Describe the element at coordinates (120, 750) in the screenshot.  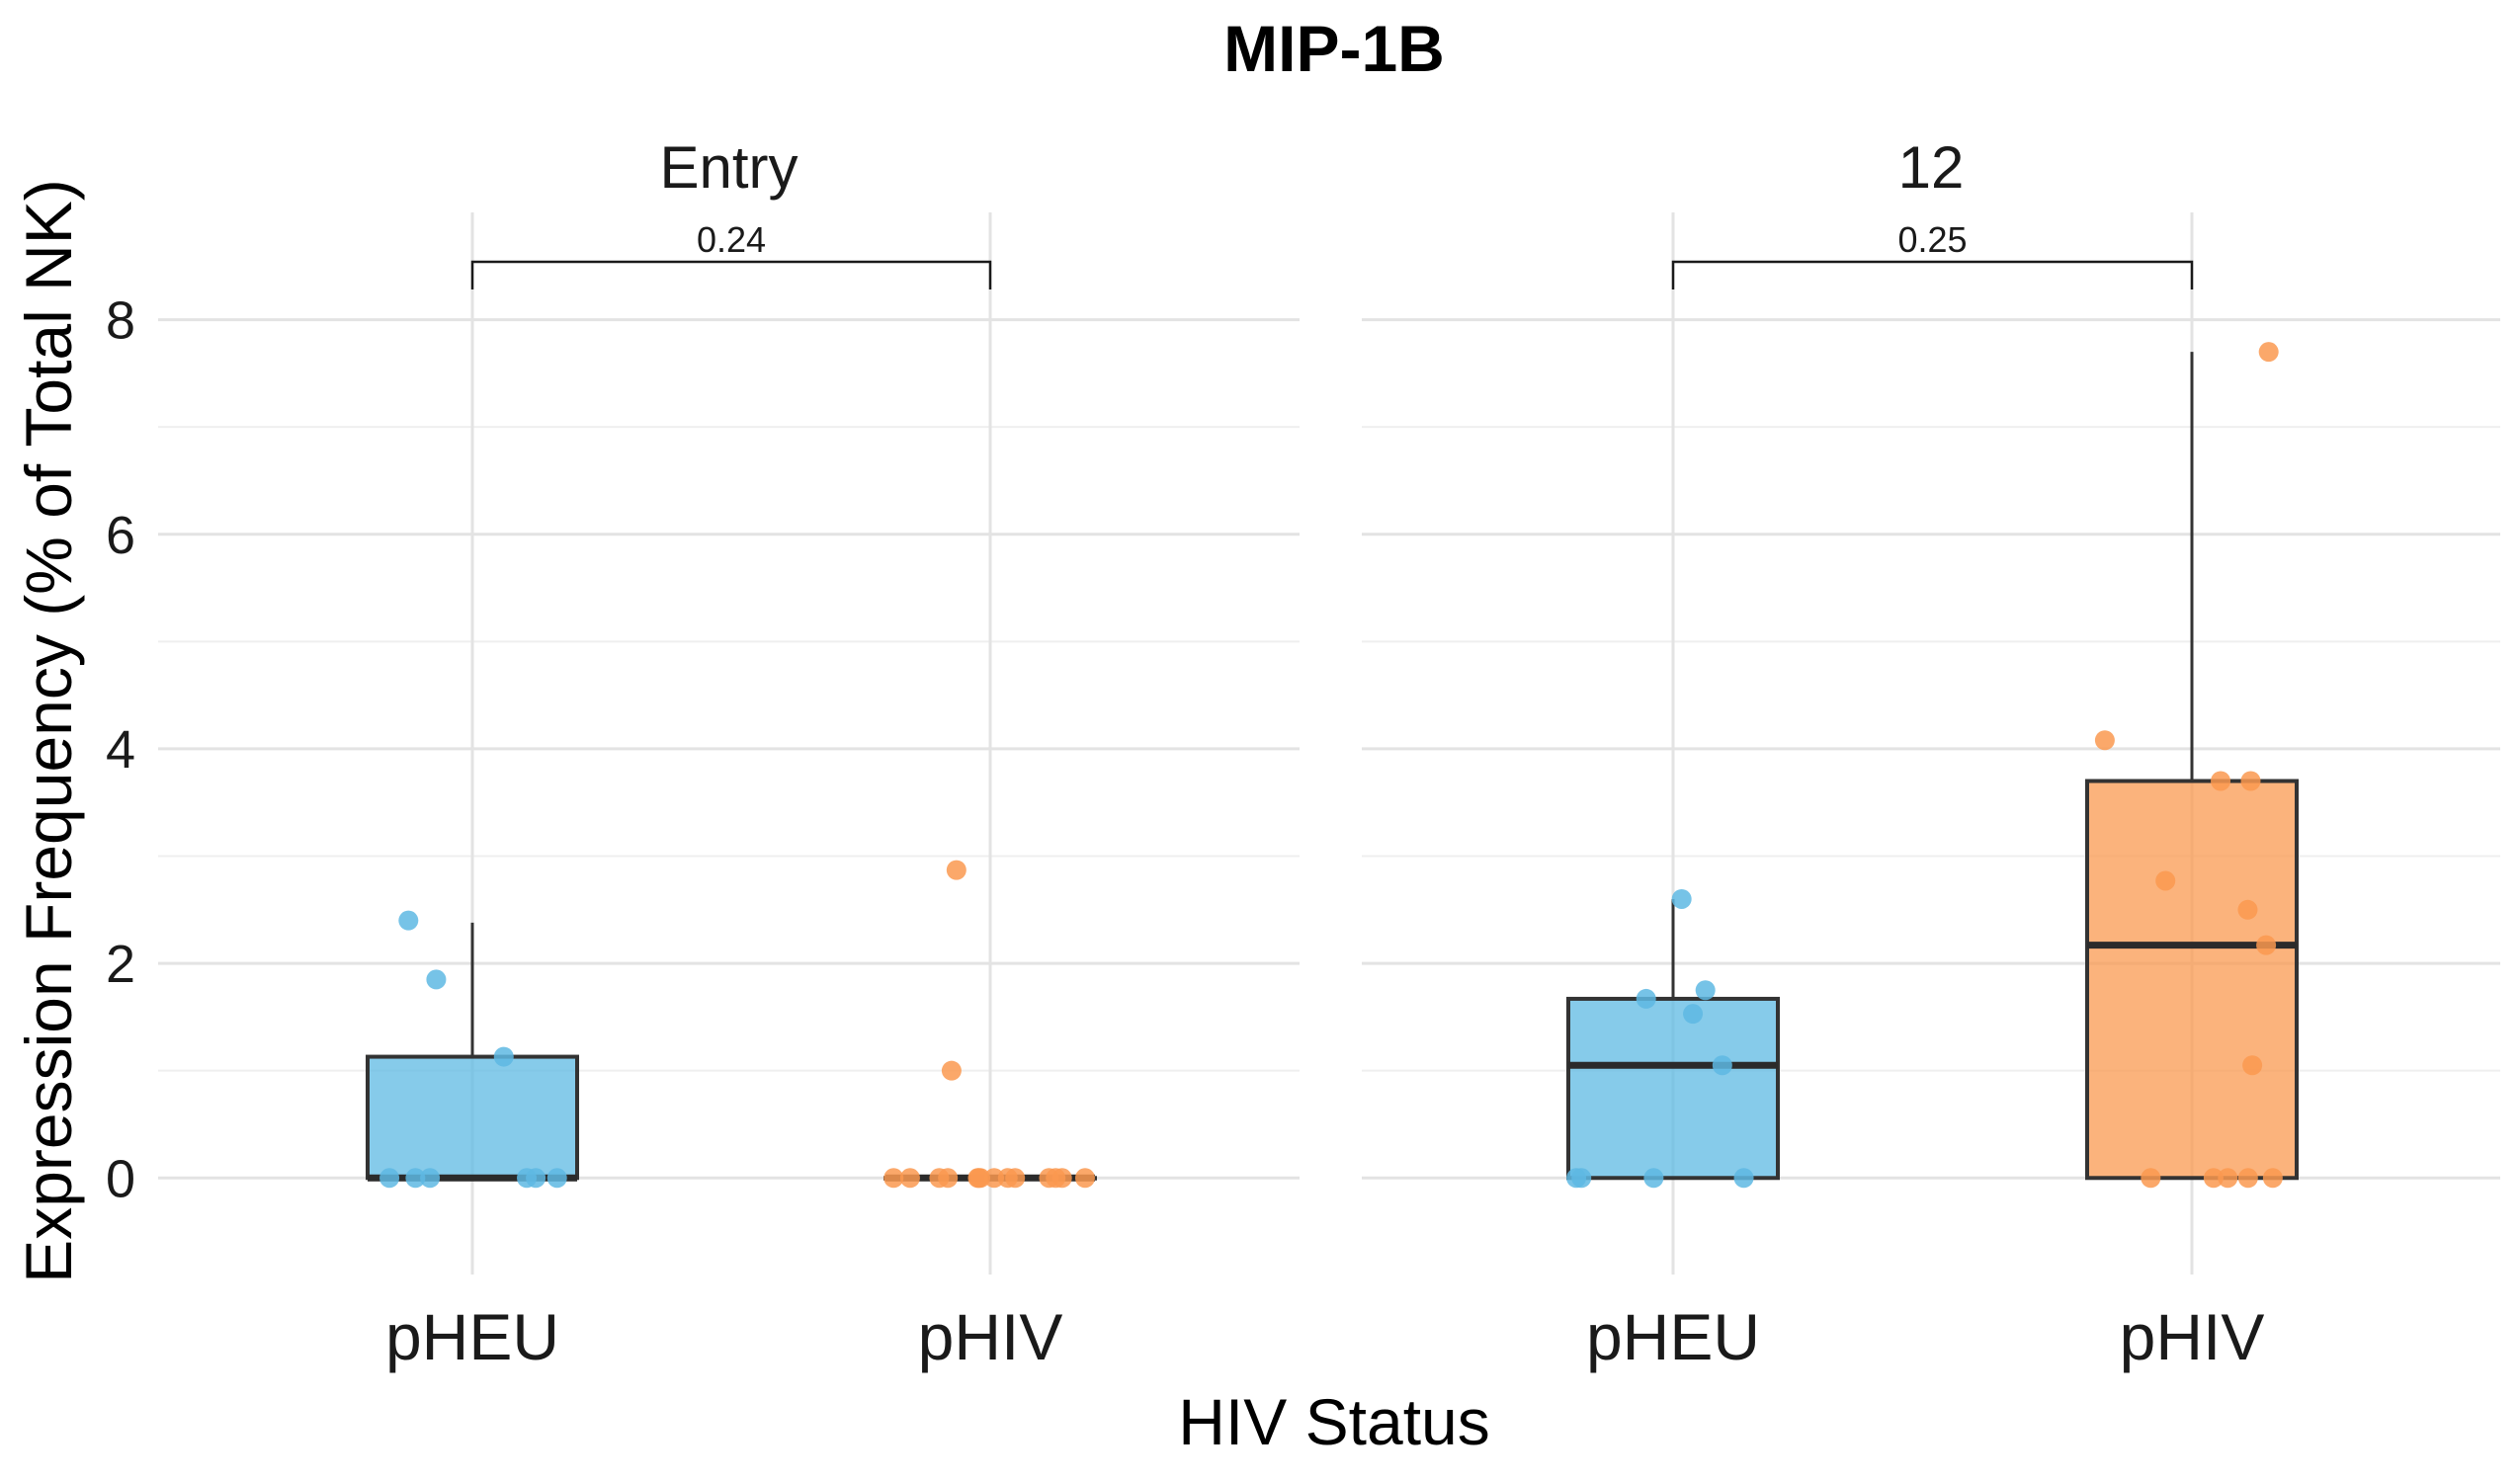
I see `y-tick-label-4: 4` at that location.